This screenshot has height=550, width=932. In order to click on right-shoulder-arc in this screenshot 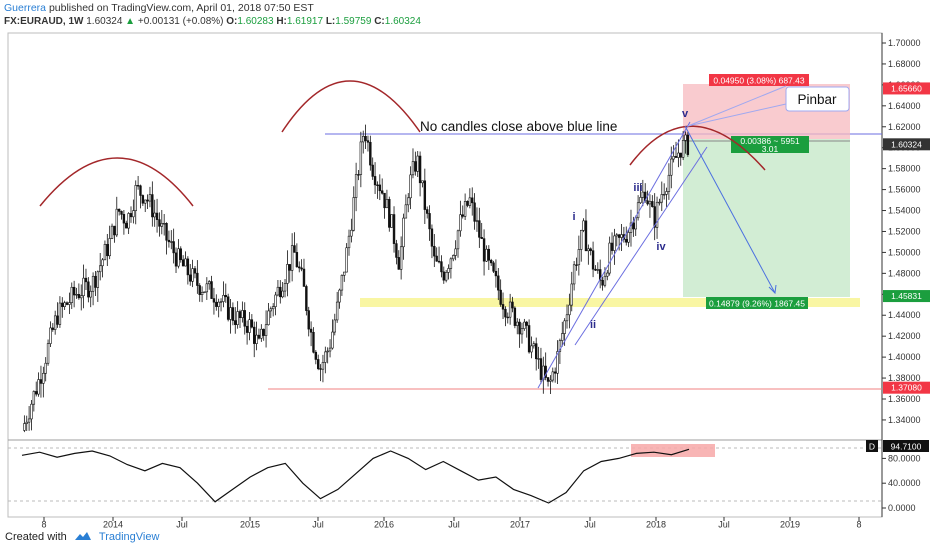, I will do `click(697, 148)`.